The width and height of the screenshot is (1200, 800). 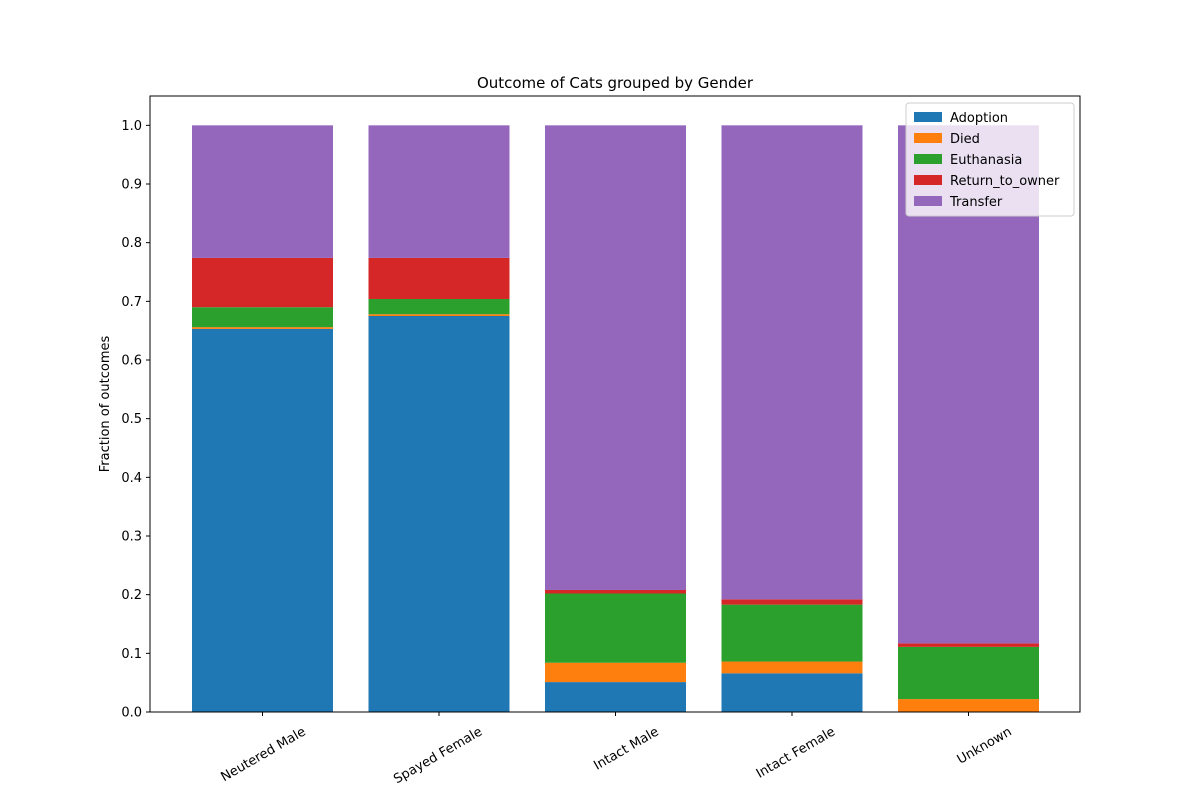 I want to click on bar-return-to-owner-intact-female, so click(x=792, y=602).